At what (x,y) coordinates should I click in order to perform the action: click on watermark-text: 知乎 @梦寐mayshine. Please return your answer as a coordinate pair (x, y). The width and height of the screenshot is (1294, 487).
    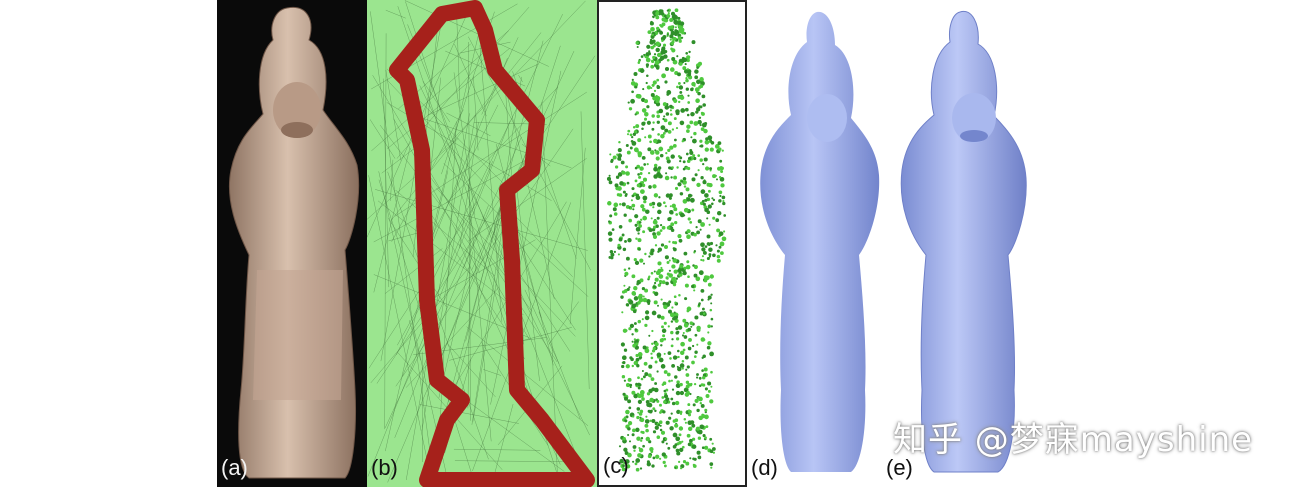
    Looking at the image, I should click on (1073, 440).